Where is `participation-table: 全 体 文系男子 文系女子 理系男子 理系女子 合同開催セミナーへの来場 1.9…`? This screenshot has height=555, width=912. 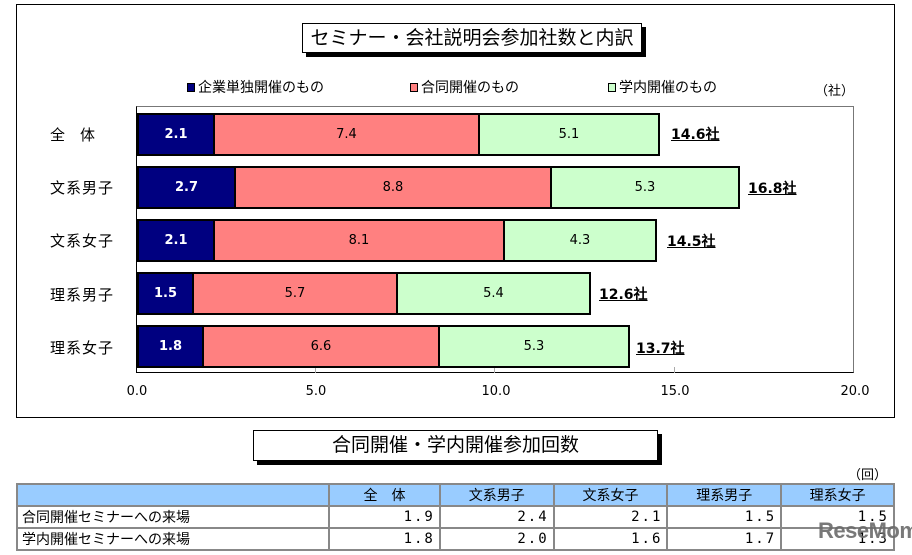
participation-table: 全 体 文系男子 文系女子 理系男子 理系女子 合同開催セミナーへの来場 1.9… is located at coordinates (455, 517).